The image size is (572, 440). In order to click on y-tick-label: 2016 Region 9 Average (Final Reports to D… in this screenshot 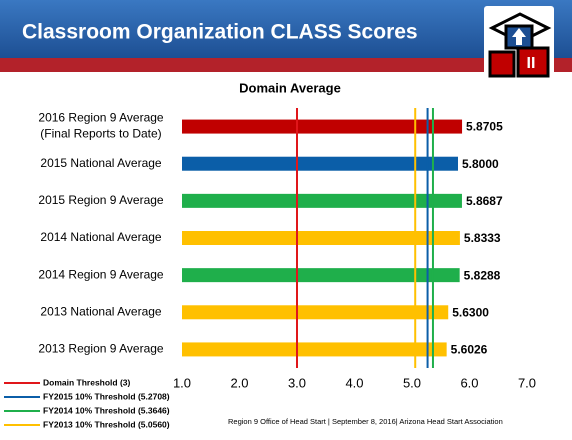, I will do `click(101, 126)`.